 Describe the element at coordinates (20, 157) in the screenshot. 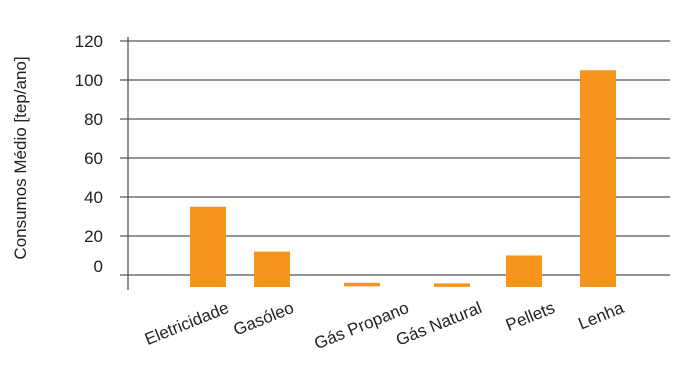

I see `y-axis-title: Consumos Médio [tep/ano]` at that location.